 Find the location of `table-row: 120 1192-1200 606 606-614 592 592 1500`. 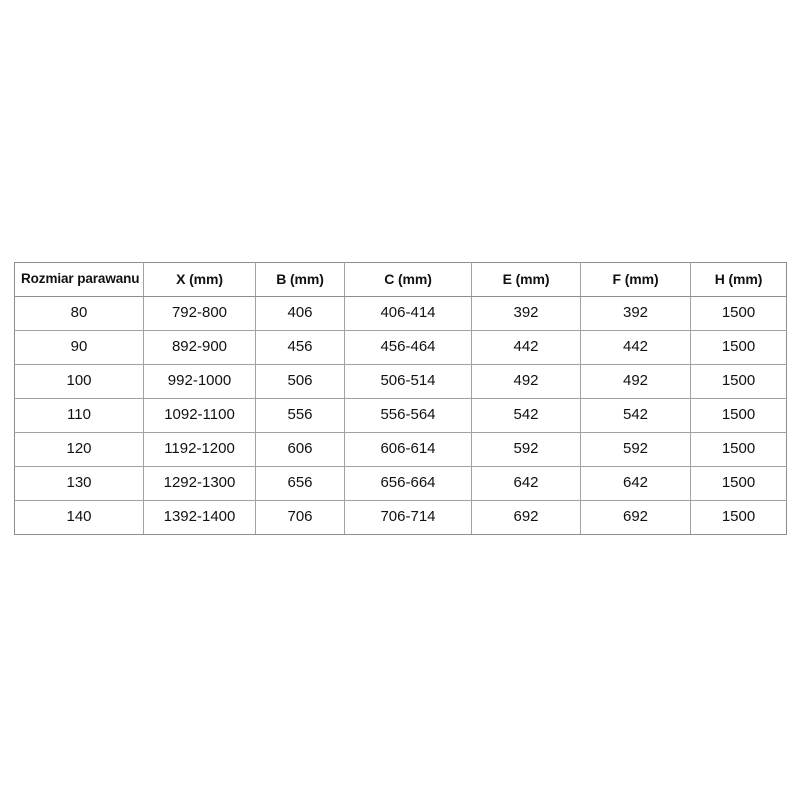

table-row: 120 1192-1200 606 606-614 592 592 1500 is located at coordinates (400, 449).